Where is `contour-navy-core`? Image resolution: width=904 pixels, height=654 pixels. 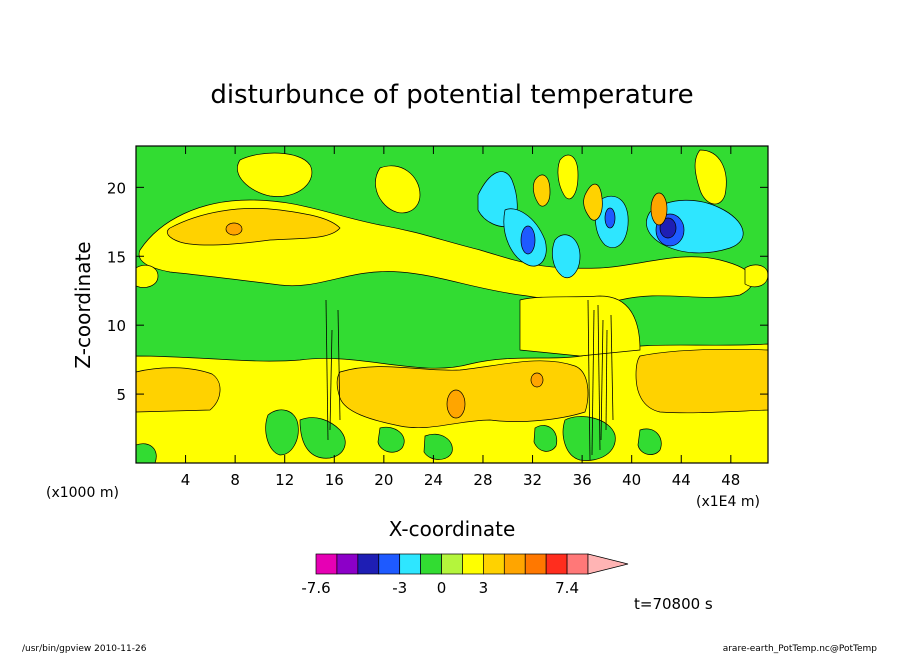
contour-navy-core is located at coordinates (668, 228).